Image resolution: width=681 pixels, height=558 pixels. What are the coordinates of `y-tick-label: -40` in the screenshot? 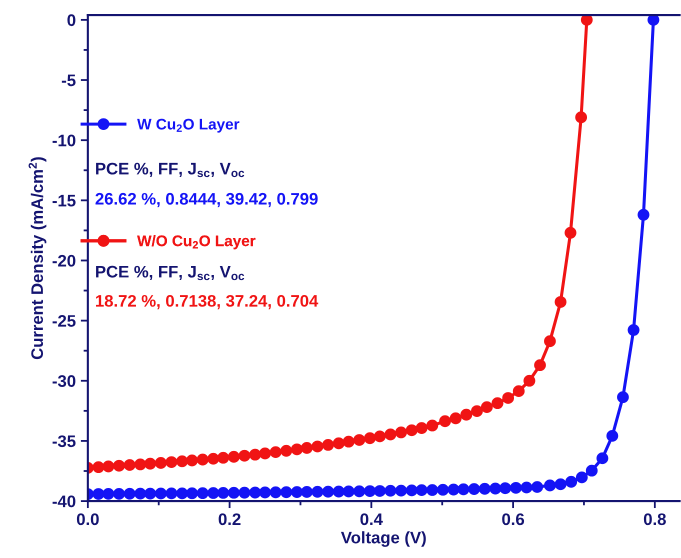 It's located at (64, 501).